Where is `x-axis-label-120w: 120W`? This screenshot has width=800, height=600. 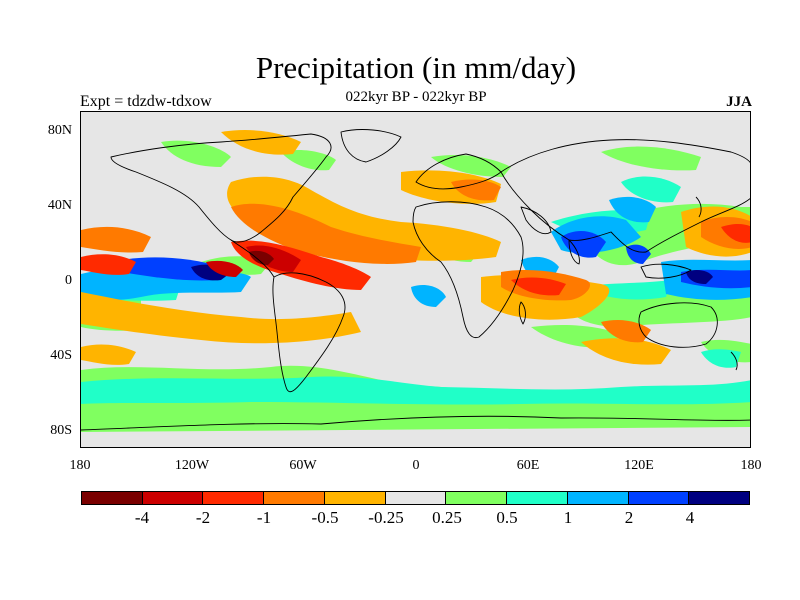
x-axis-label-120w: 120W is located at coordinates (192, 465).